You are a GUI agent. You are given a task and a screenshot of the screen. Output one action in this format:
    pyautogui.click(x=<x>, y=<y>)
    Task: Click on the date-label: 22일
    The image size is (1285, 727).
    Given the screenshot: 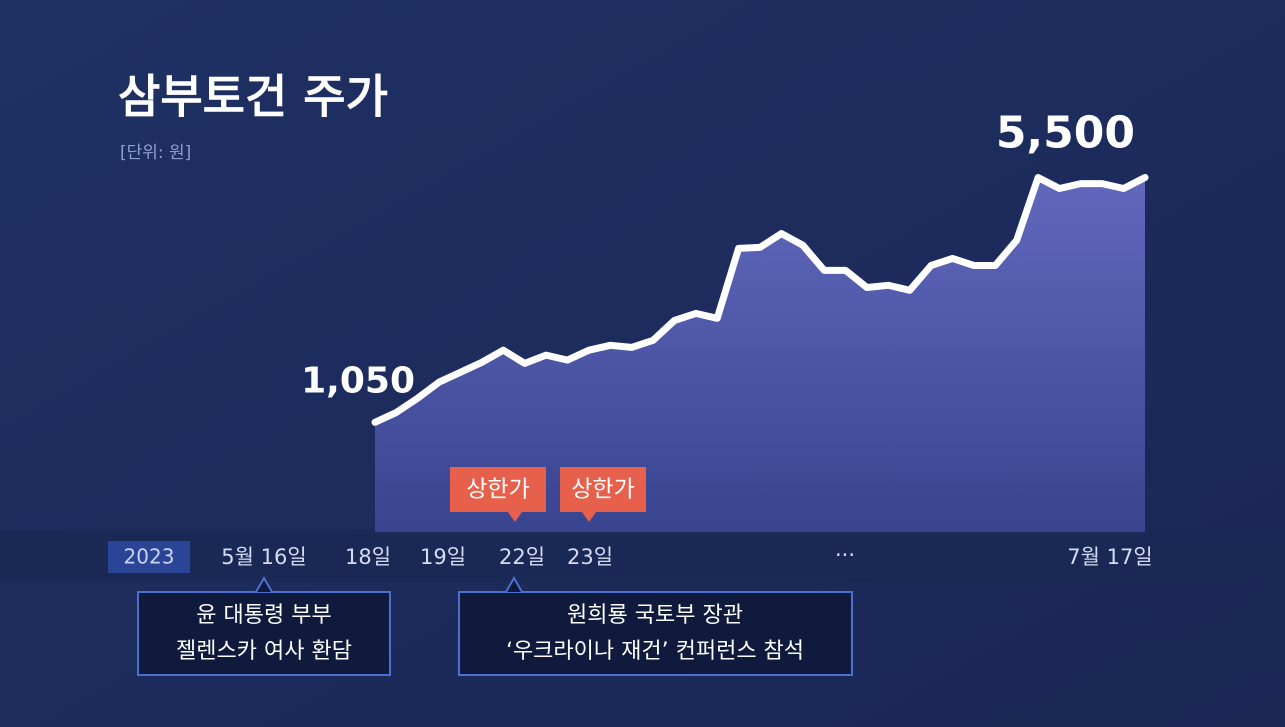 What is the action you would take?
    pyautogui.click(x=522, y=557)
    